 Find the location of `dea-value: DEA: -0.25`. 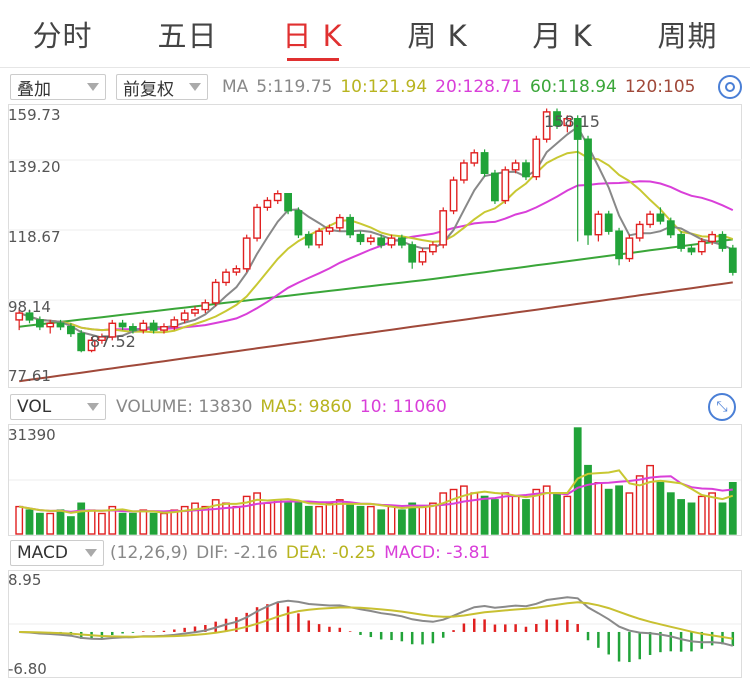

dea-value: DEA: -0.25 is located at coordinates (331, 553).